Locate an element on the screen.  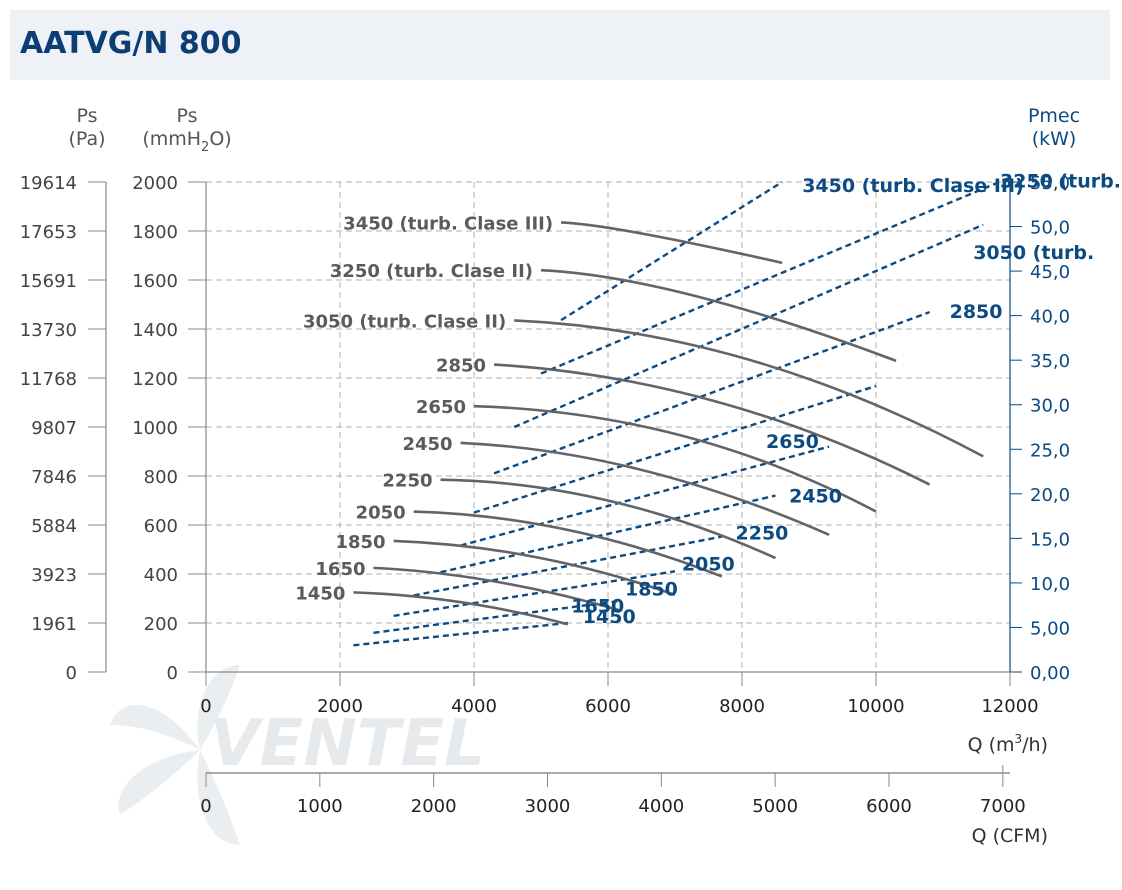
pressure-label-2250: 2250 is located at coordinates (407, 481).